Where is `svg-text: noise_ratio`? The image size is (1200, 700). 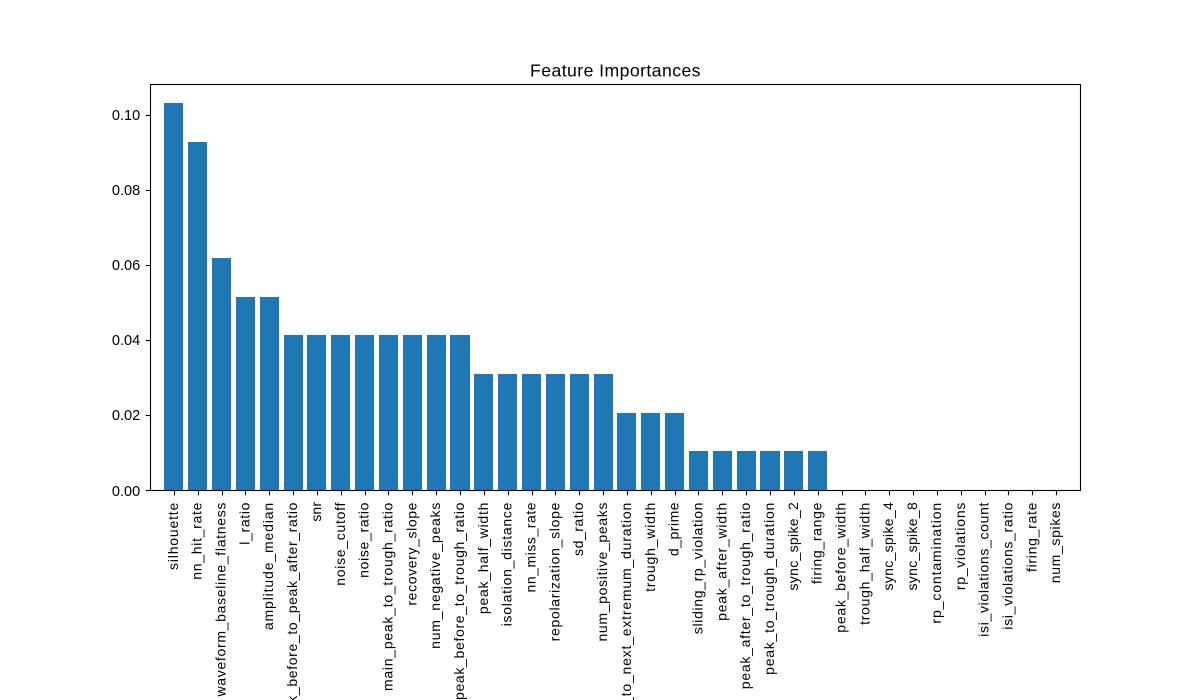 svg-text: noise_ratio is located at coordinates (364, 540).